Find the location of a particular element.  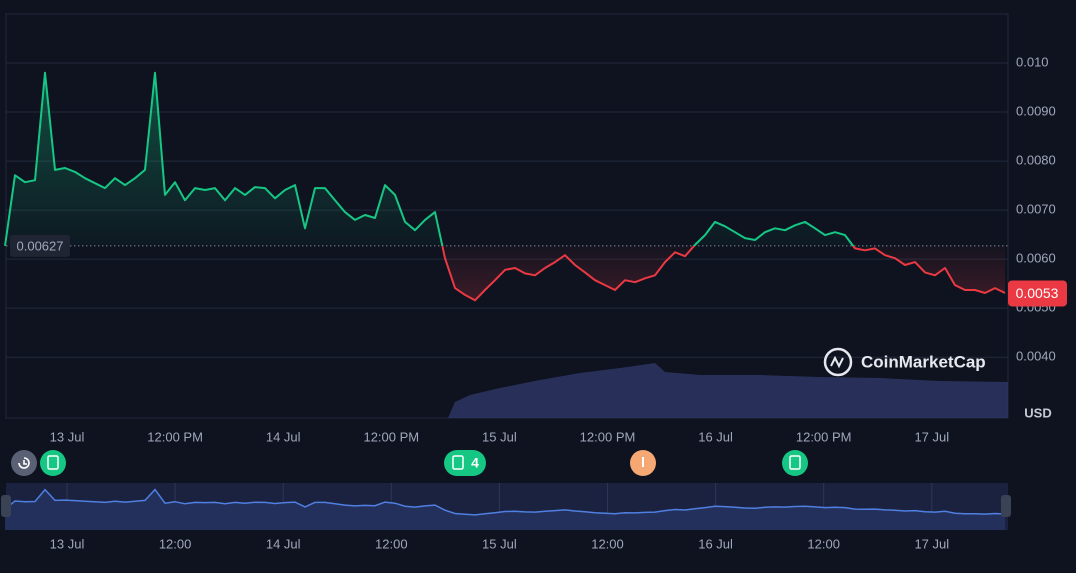

y-tick-label: 0.0080 is located at coordinates (1036, 160).